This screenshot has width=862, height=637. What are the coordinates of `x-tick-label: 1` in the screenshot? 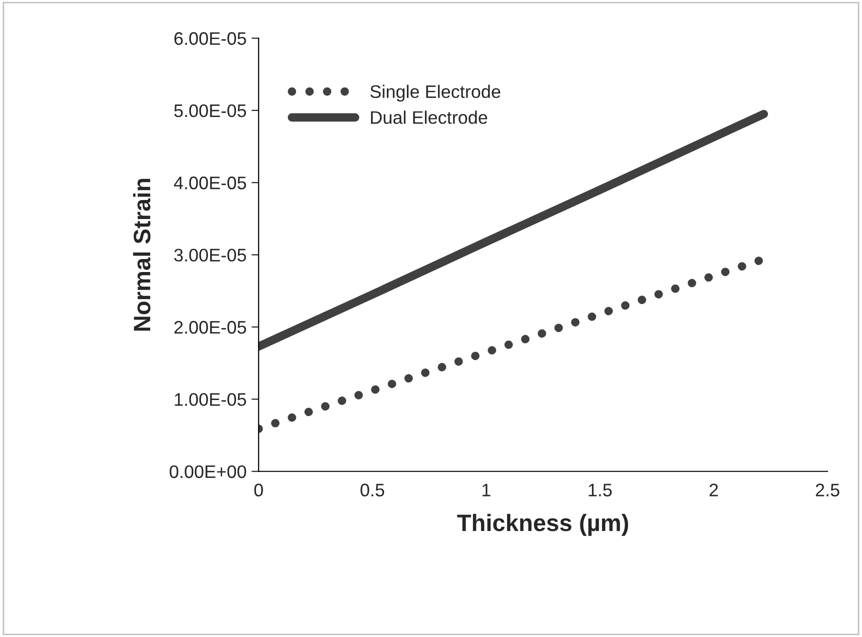 It's located at (486, 490).